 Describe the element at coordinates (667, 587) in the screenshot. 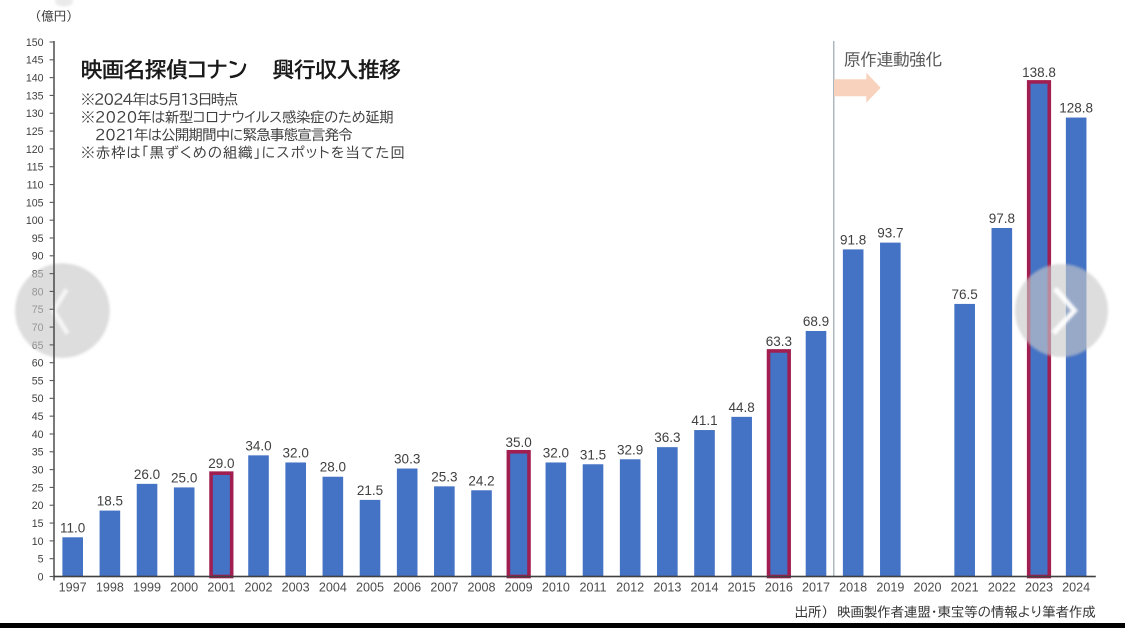

I see `svg-text: 2013` at that location.